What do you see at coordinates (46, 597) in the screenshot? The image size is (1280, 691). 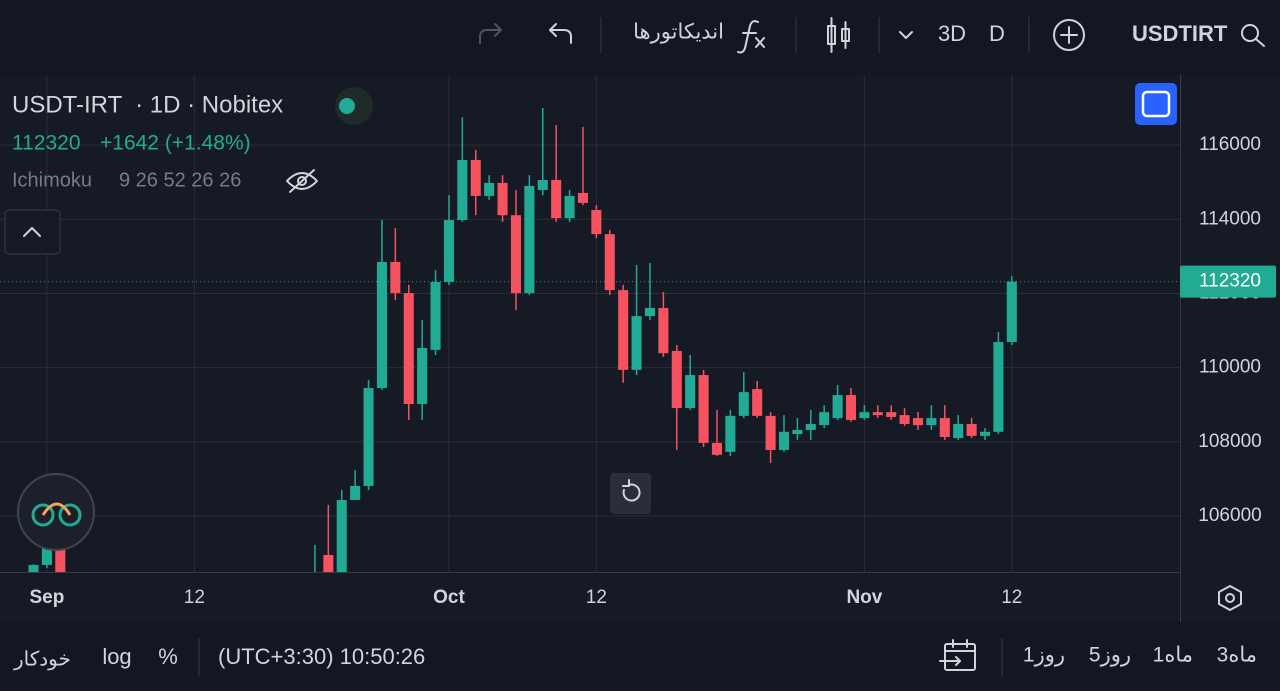 I see `x-tick-label: Sep` at bounding box center [46, 597].